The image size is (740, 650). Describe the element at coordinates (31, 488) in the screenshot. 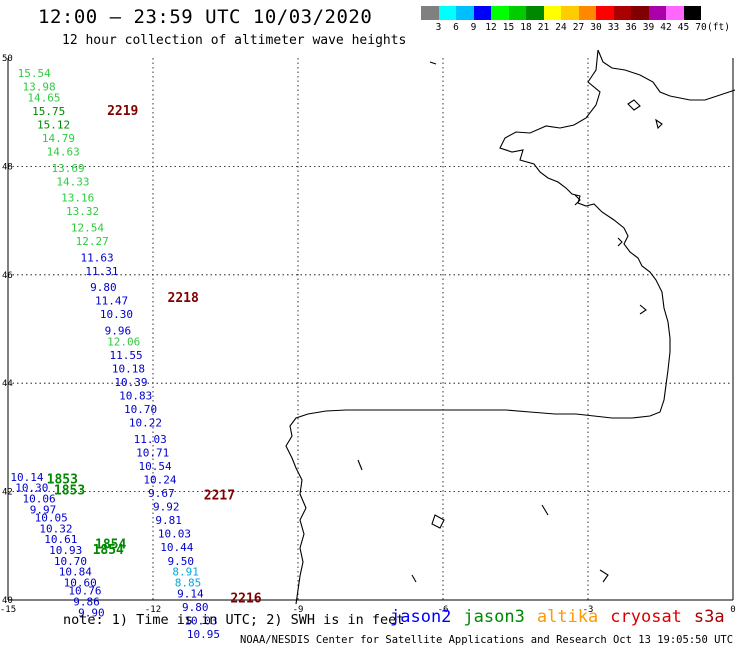

I see `swh-value-label: 10.30` at that location.